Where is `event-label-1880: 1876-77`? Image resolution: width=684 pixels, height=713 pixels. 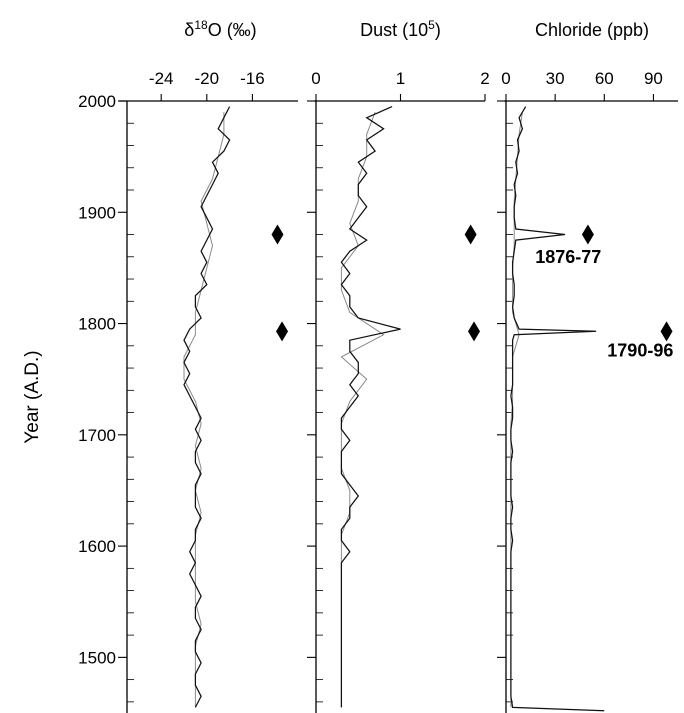 event-label-1880: 1876-77 is located at coordinates (568, 257).